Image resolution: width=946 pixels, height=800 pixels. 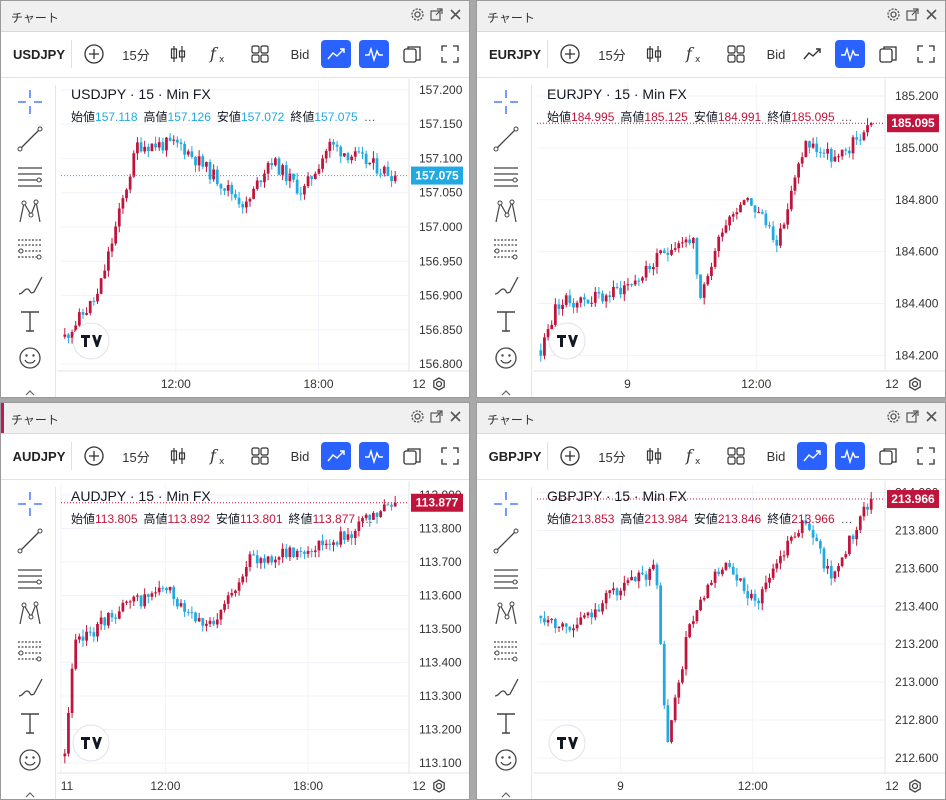 I want to click on symbol-selector: AUDJPY, so click(x=39, y=456).